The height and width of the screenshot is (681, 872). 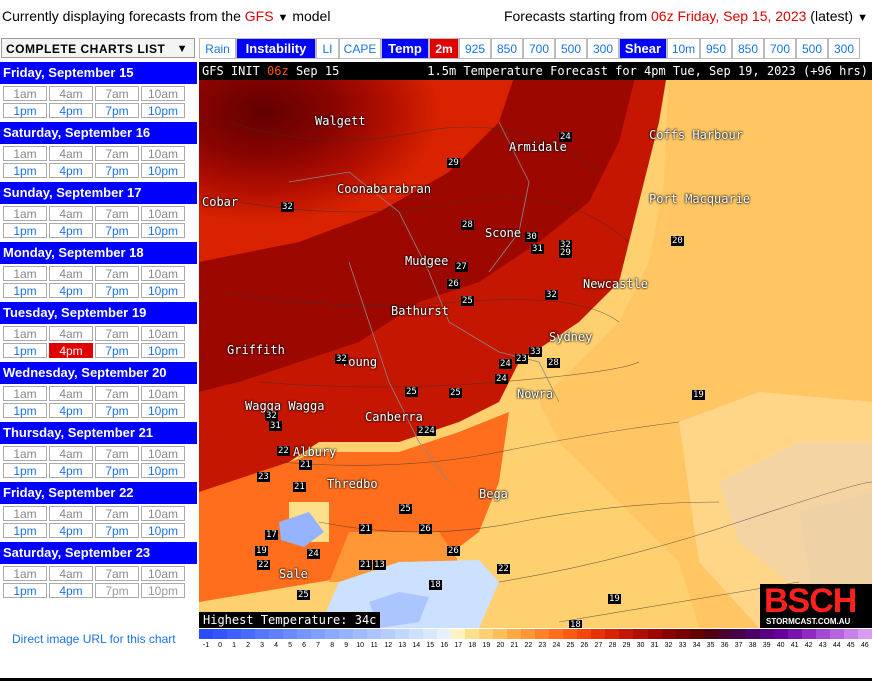 What do you see at coordinates (98, 73) in the screenshot?
I see `day-title: Friday, September 15` at bounding box center [98, 73].